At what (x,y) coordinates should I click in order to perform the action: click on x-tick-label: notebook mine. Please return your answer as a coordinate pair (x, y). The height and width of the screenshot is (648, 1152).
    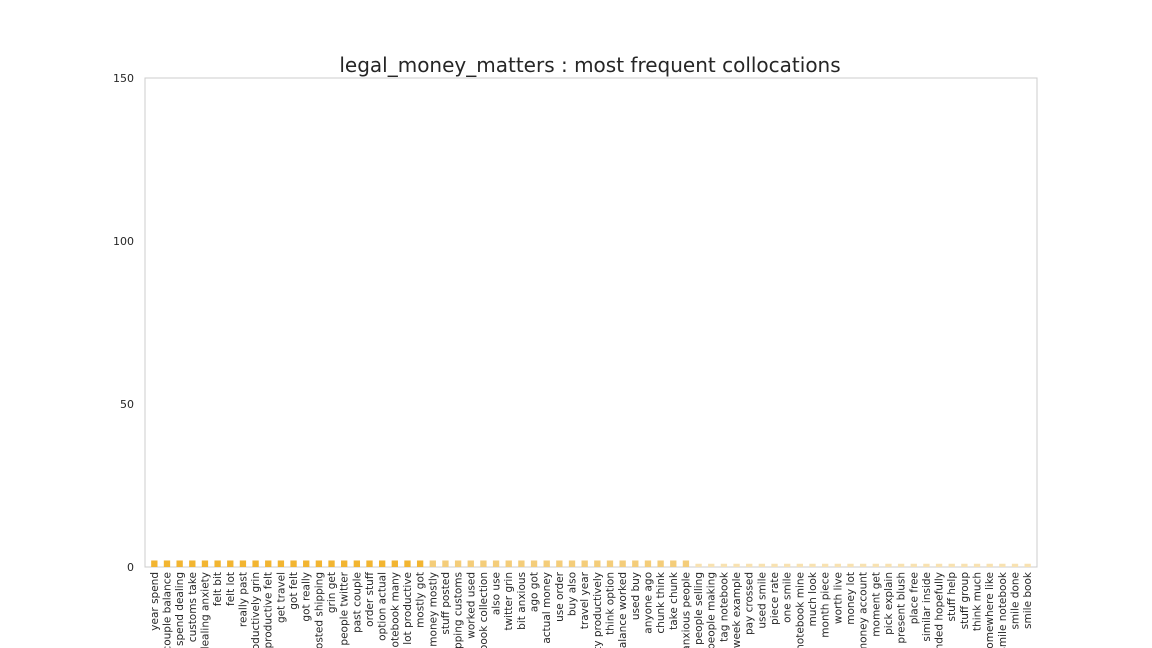
    Looking at the image, I should click on (800, 610).